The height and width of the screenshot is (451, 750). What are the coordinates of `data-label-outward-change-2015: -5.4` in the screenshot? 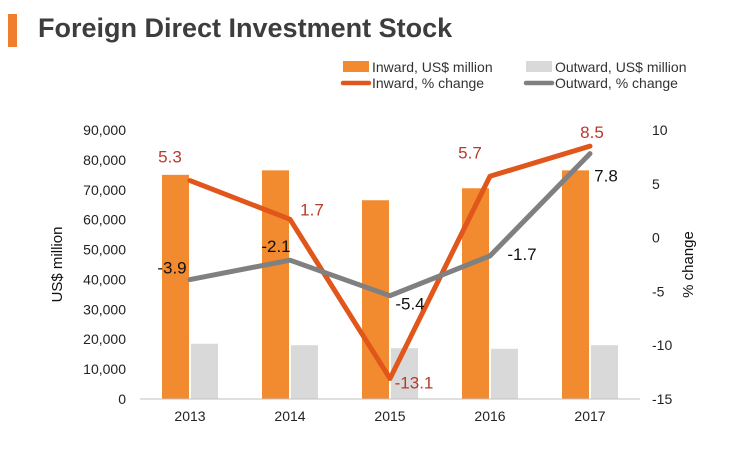 It's located at (409, 304).